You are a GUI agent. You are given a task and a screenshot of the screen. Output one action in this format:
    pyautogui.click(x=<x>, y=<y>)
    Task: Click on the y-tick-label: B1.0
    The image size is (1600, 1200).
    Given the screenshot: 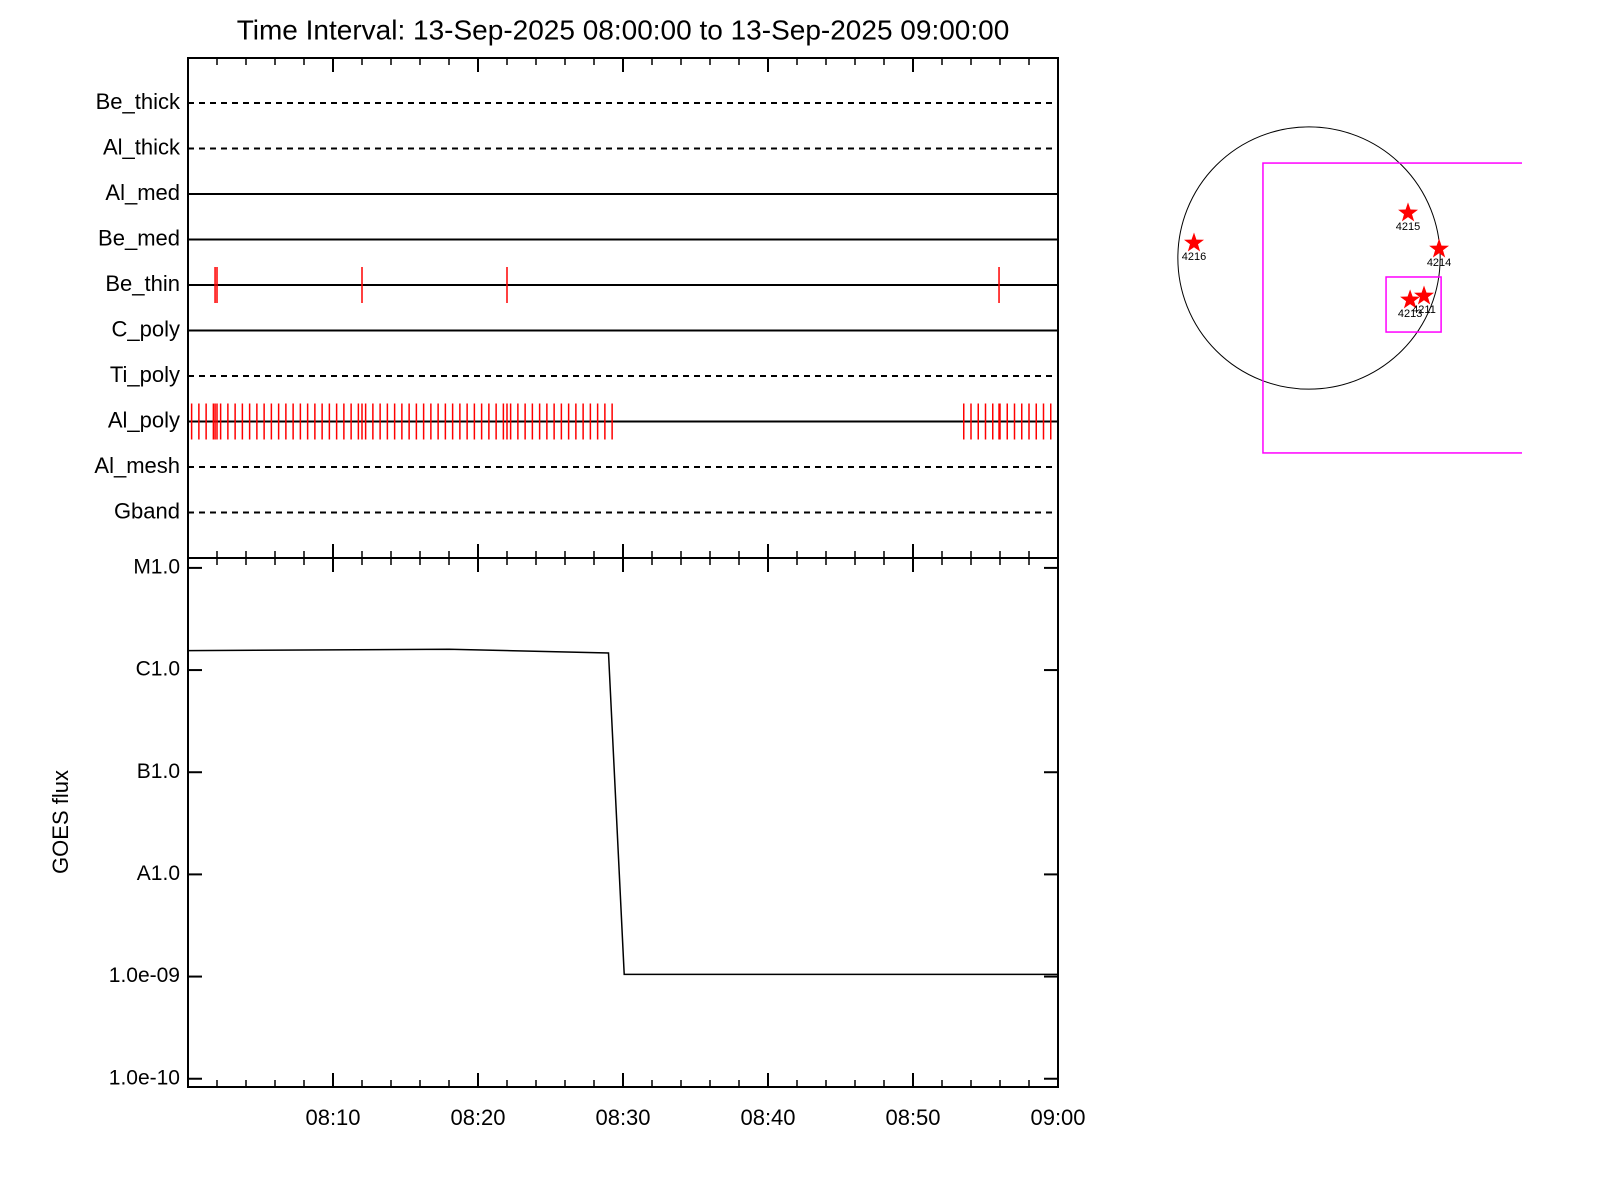 What is the action you would take?
    pyautogui.click(x=158, y=771)
    